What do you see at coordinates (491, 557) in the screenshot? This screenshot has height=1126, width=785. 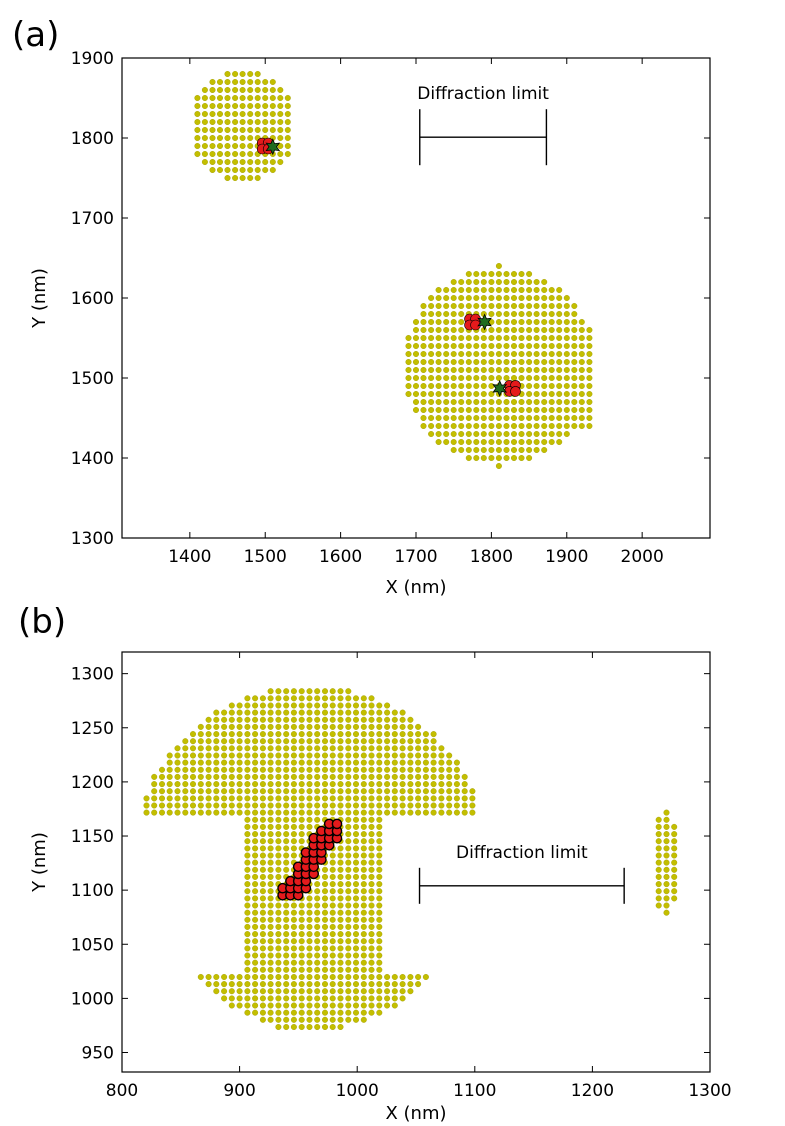 I see `chart-a-xtick-label: 1800` at bounding box center [491, 557].